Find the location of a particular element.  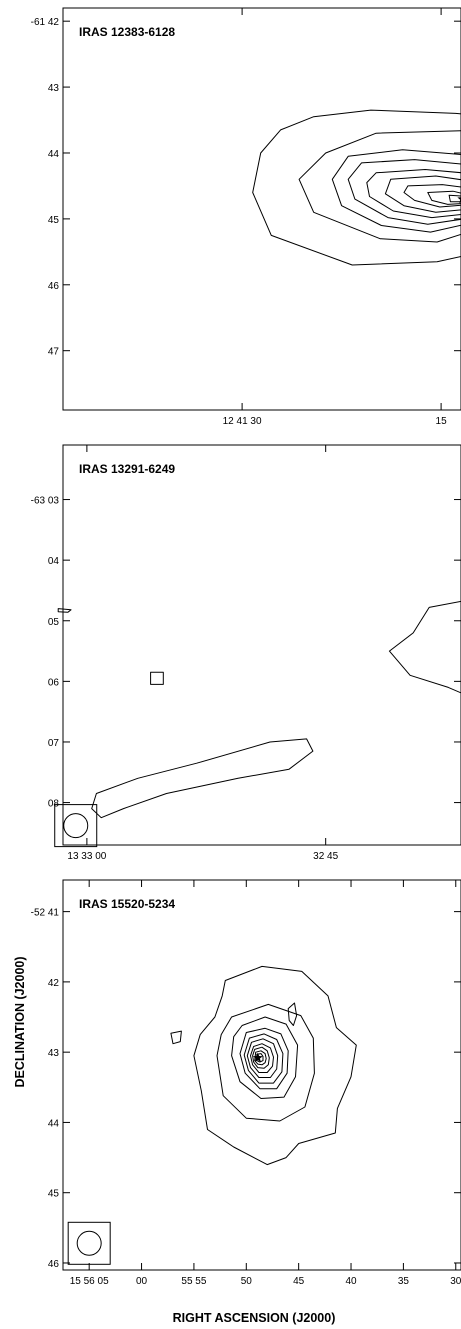

panel-title: IRAS 12383-6128 is located at coordinates (127, 32).